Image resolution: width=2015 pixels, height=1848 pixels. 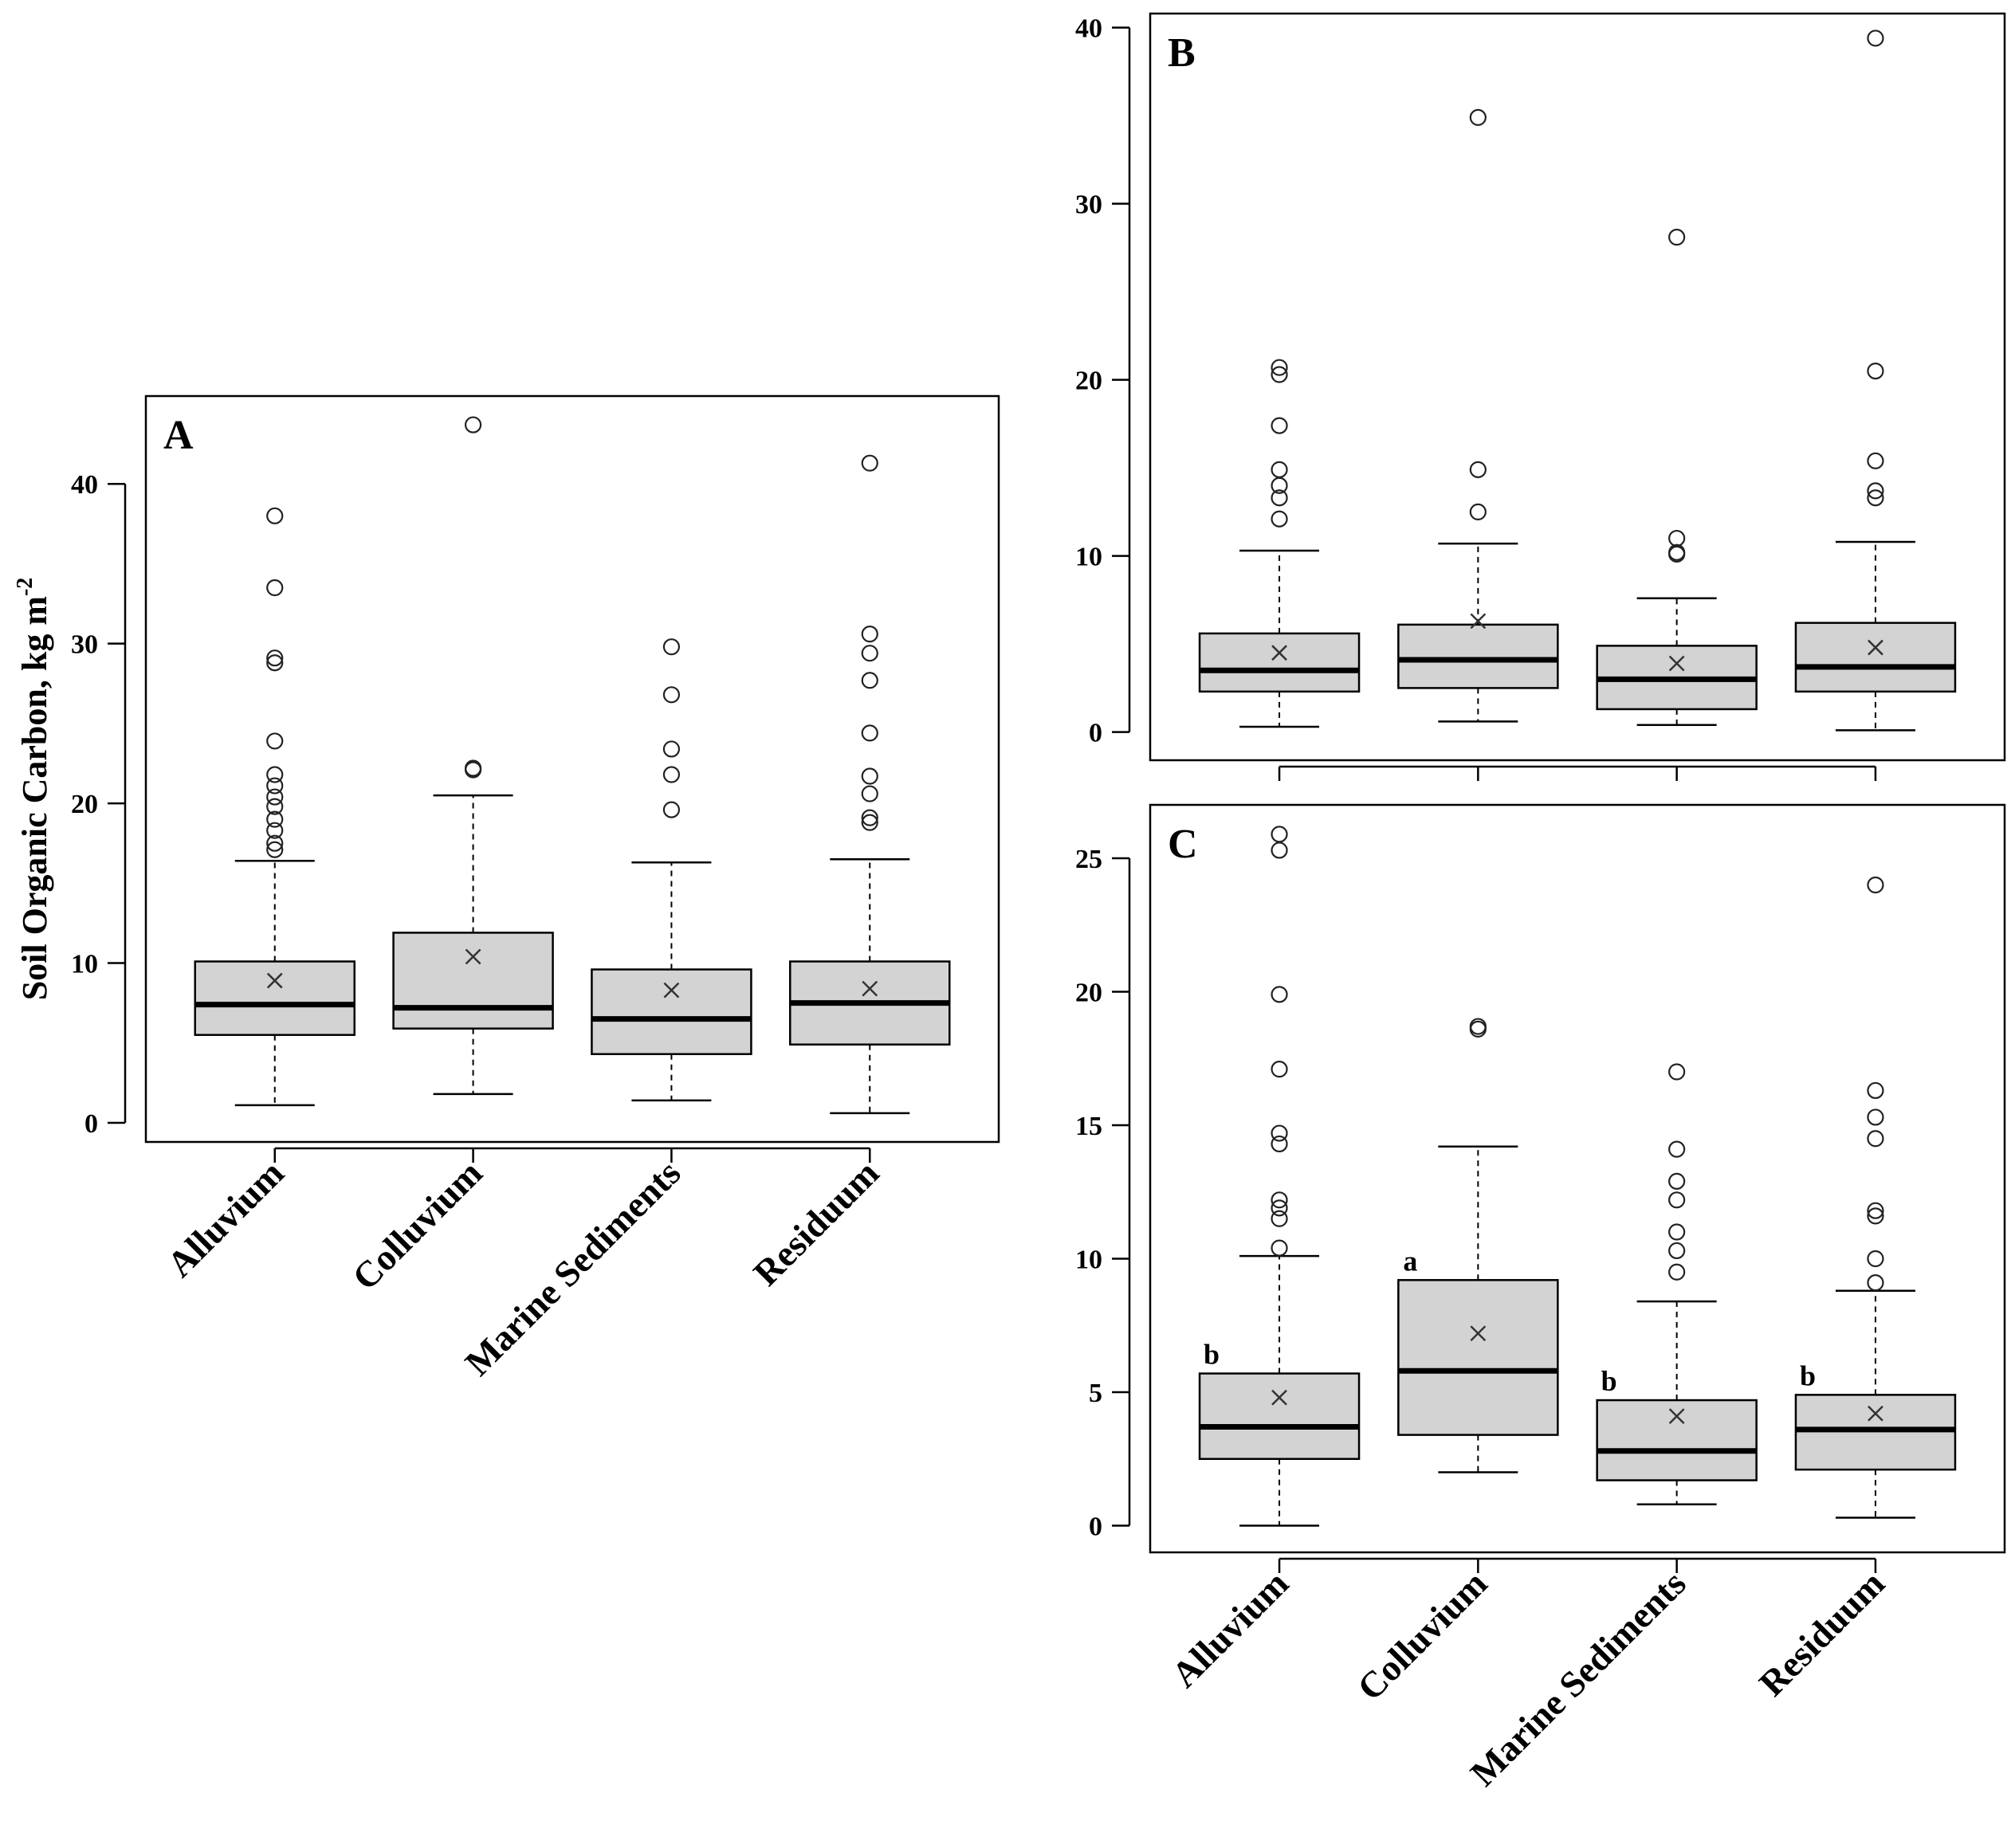 I want to click on y-axis-label-text: Soil Organic Carbon, kg m, so click(x=34, y=798).